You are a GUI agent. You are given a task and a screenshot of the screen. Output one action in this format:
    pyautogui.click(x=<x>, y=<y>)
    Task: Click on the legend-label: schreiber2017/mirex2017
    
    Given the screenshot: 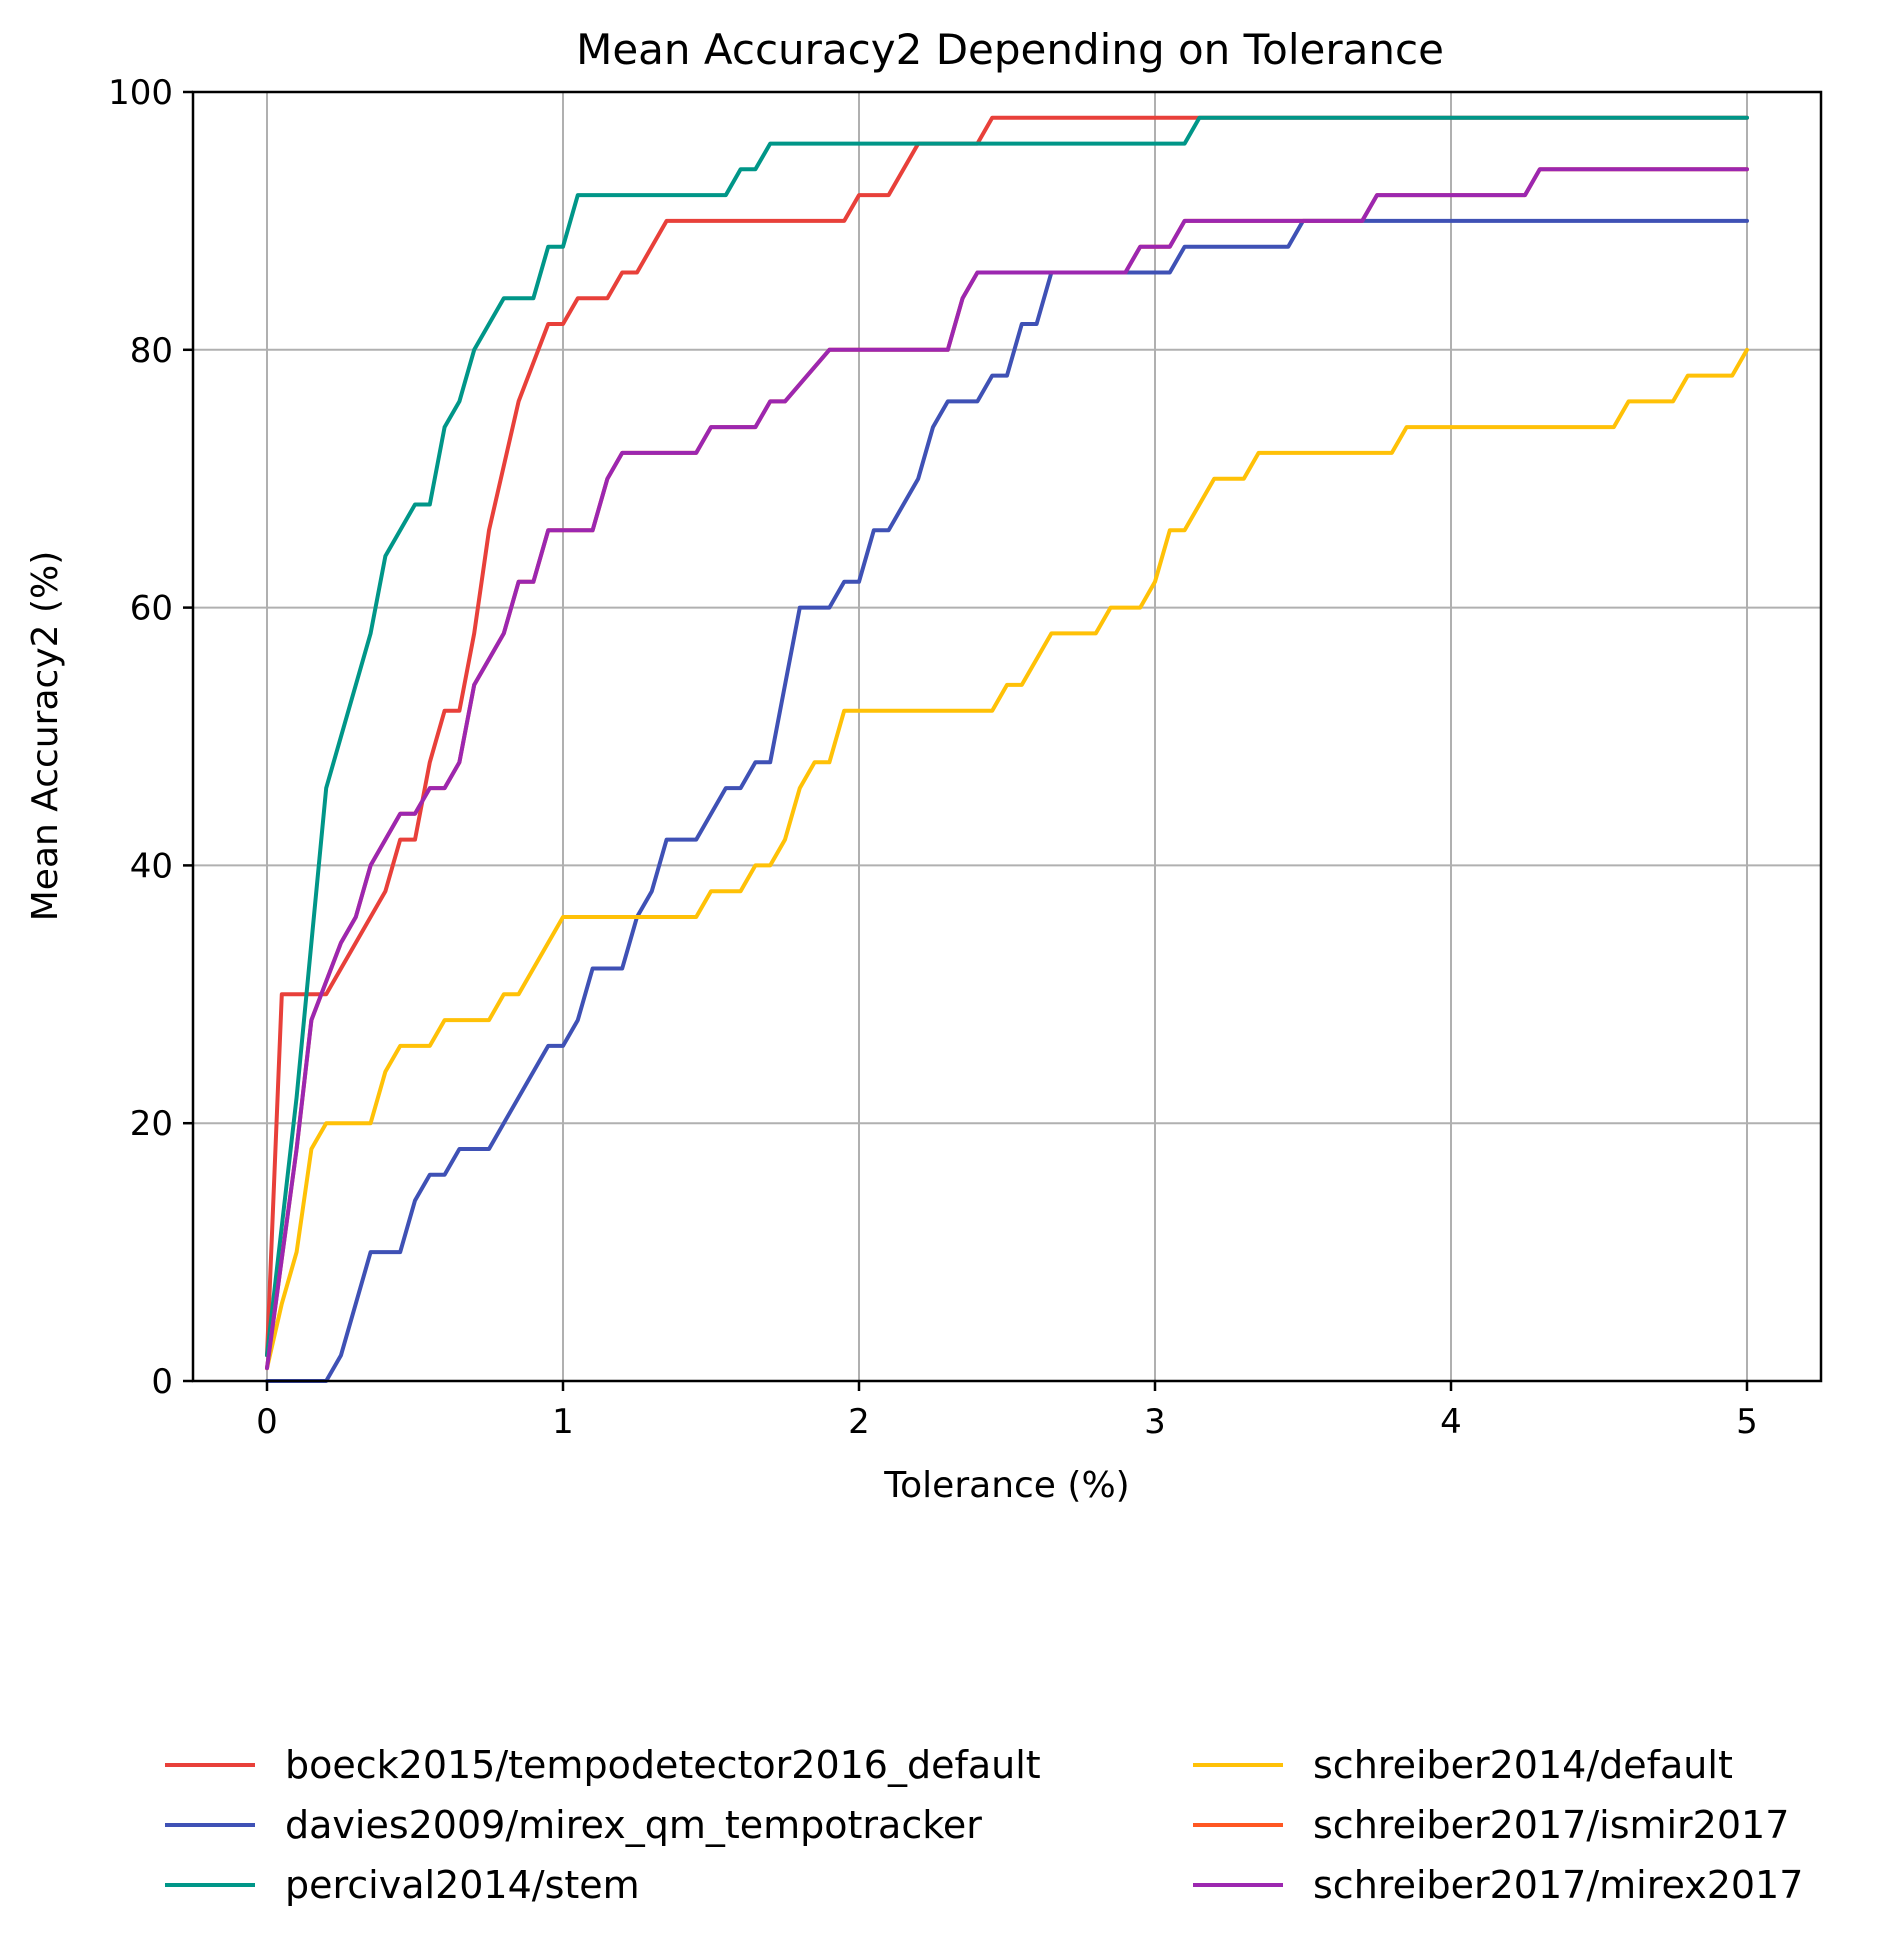 What is the action you would take?
    pyautogui.click(x=1558, y=1885)
    